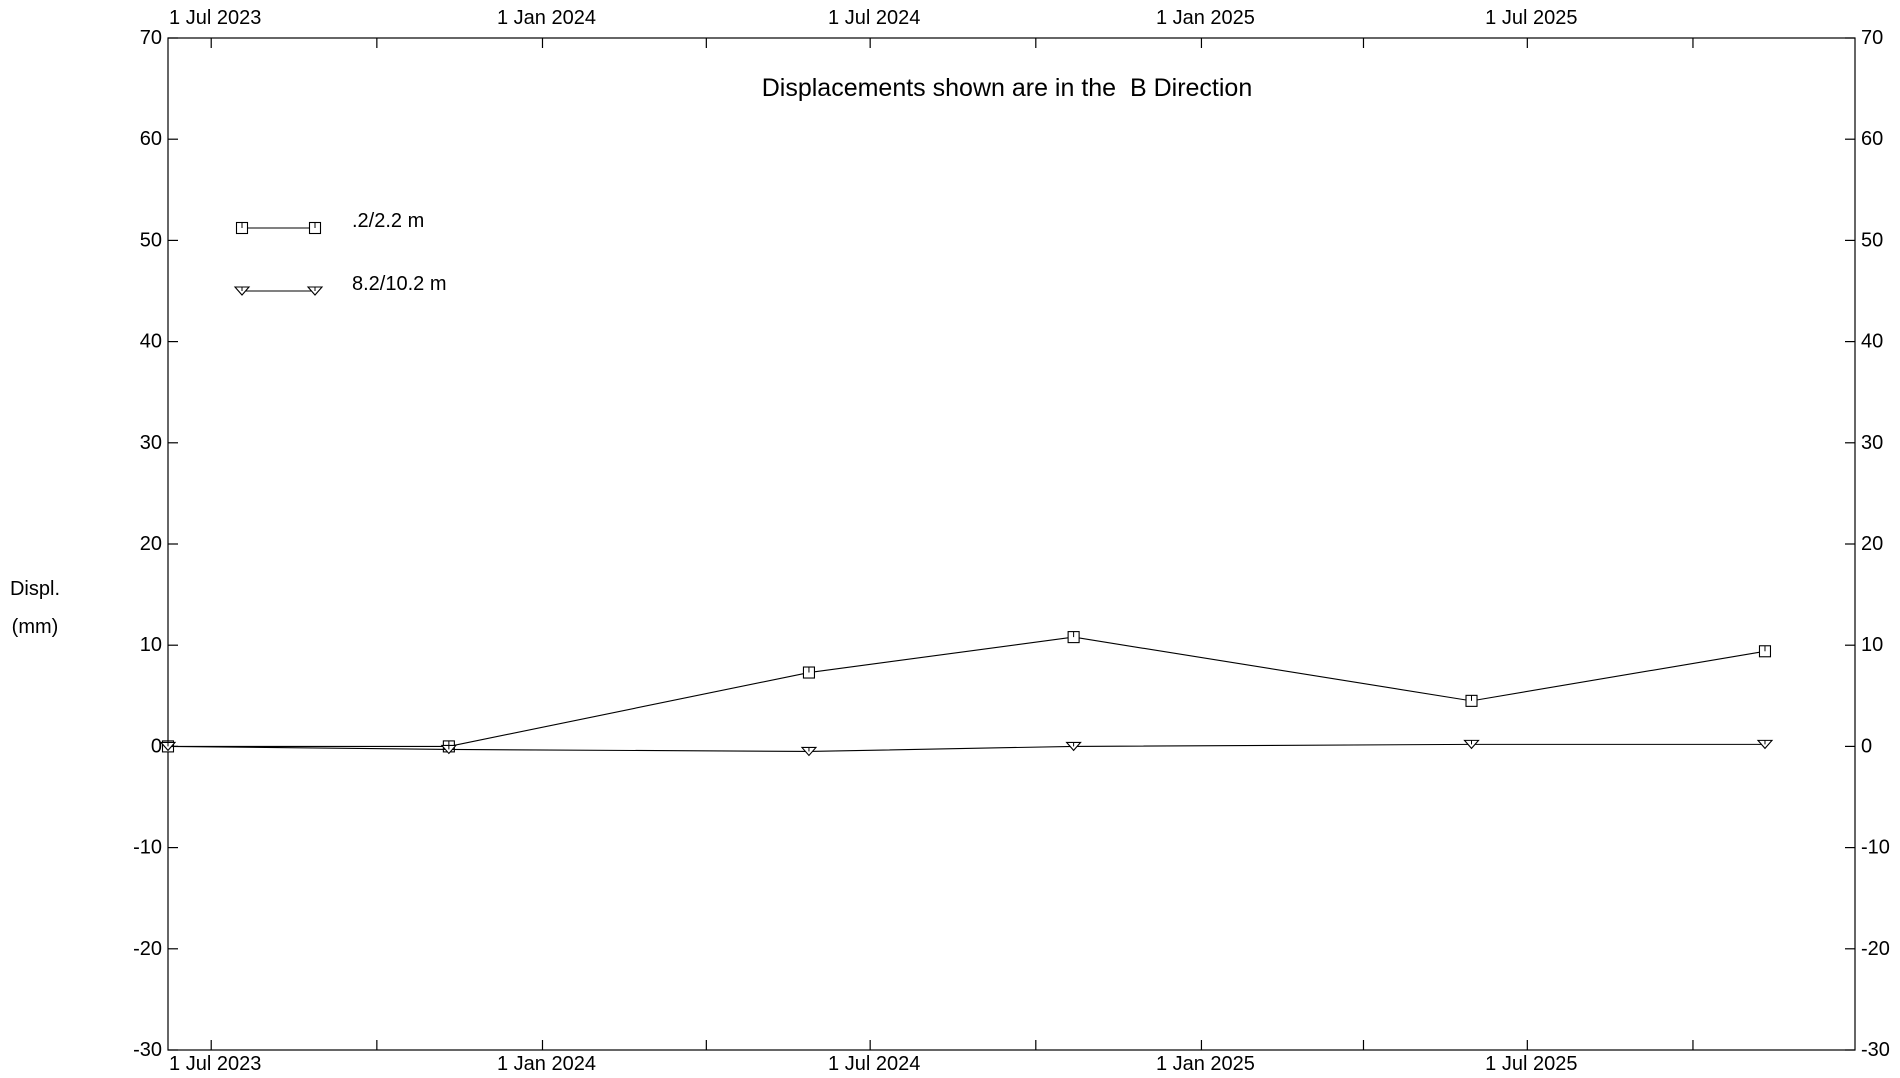  Describe the element at coordinates (1872, 443) in the screenshot. I see `y-tick-label-right: 30` at that location.